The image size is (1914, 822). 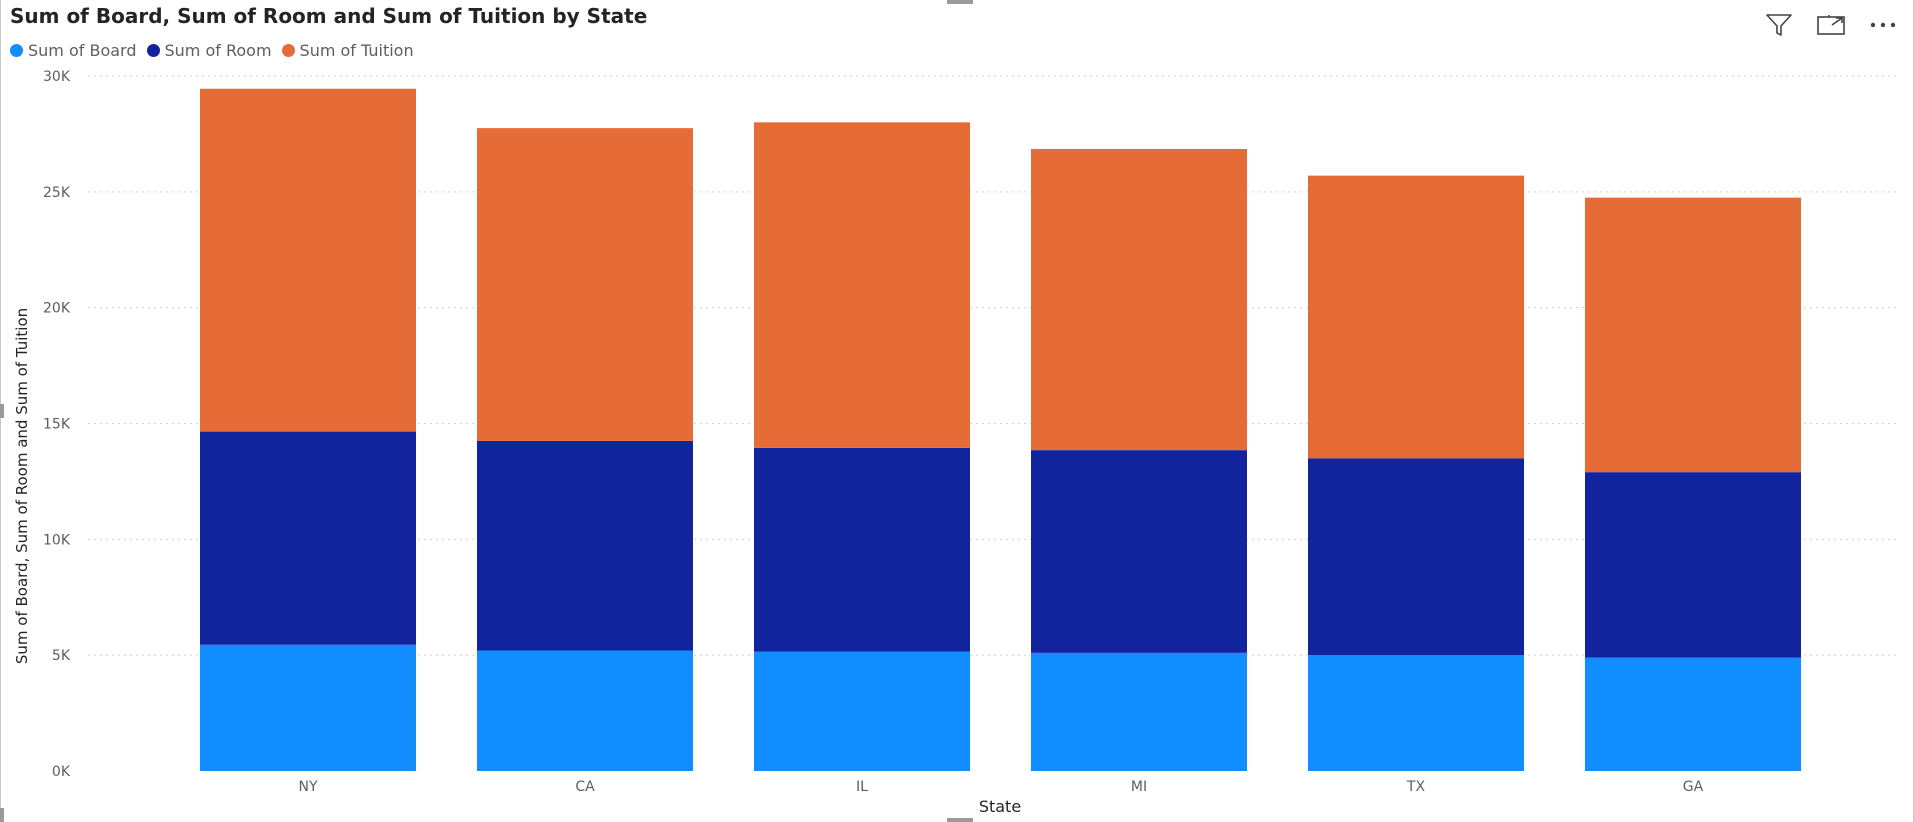 What do you see at coordinates (61, 656) in the screenshot?
I see `y-tick-label: 5K` at bounding box center [61, 656].